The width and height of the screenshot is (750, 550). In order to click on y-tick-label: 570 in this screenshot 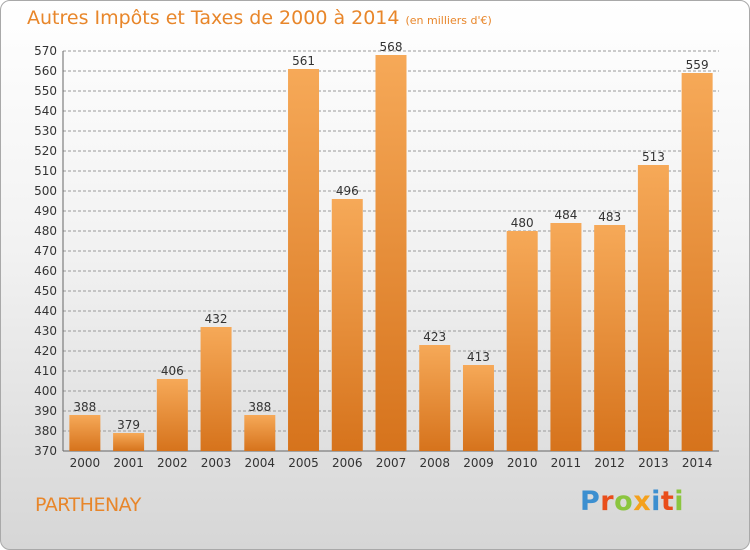, I will do `click(45, 51)`.